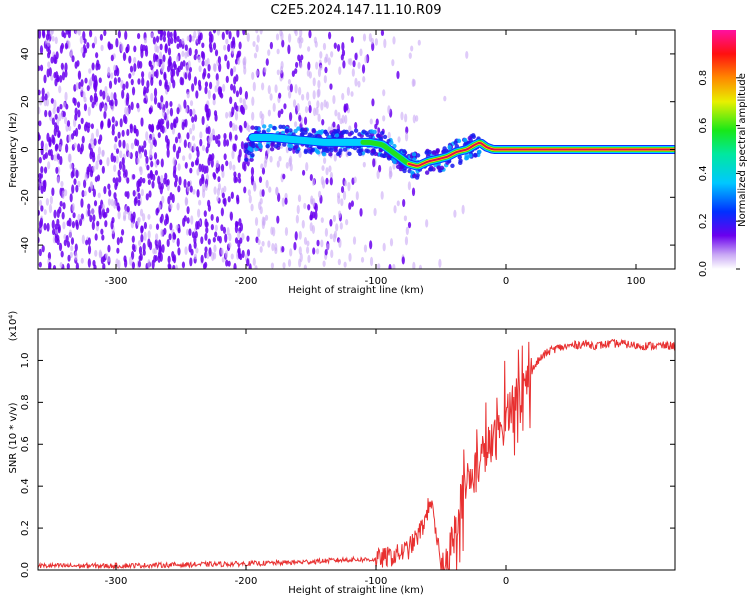  I want to click on y-tick-label: 20, so click(25, 101).